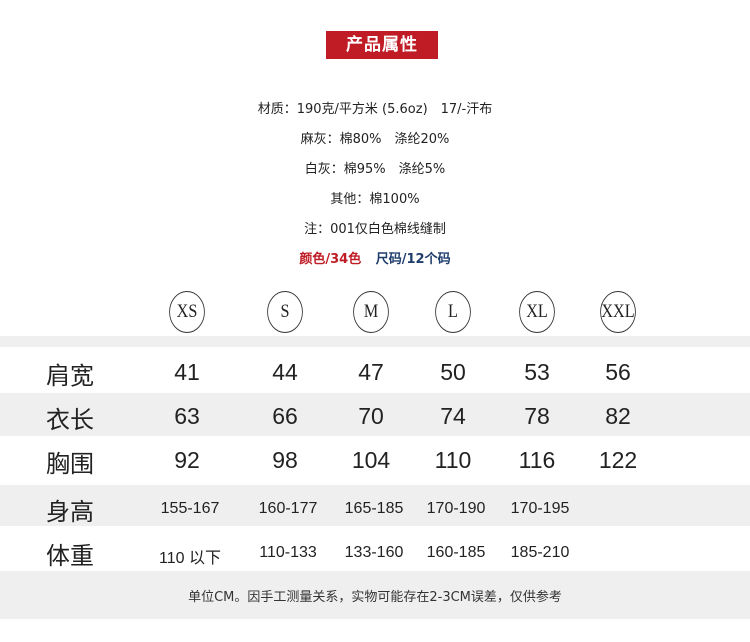 The width and height of the screenshot is (750, 642). I want to click on footer-band, so click(375, 595).